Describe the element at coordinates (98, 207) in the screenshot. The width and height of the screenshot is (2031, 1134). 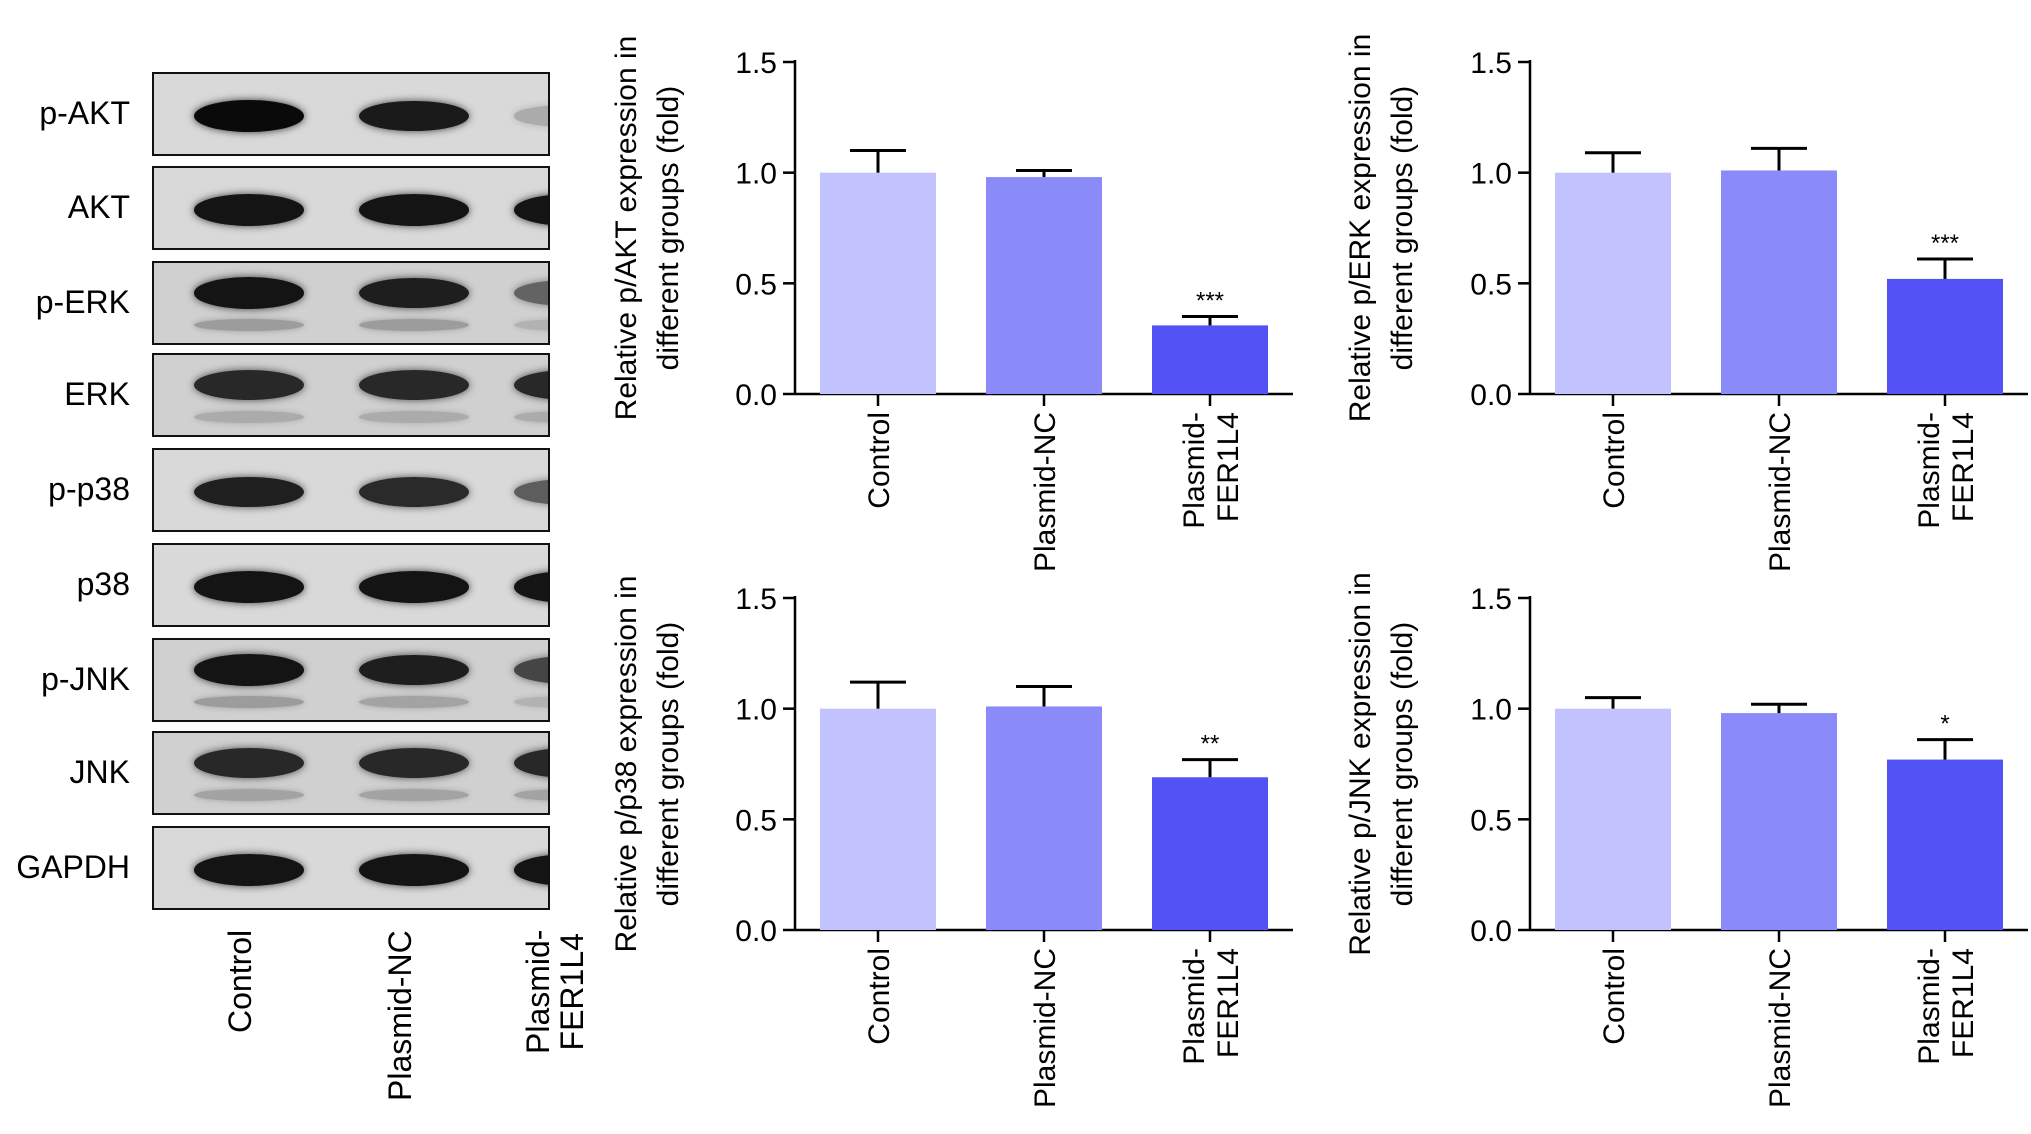
I see `blot-row-label: AKT` at that location.